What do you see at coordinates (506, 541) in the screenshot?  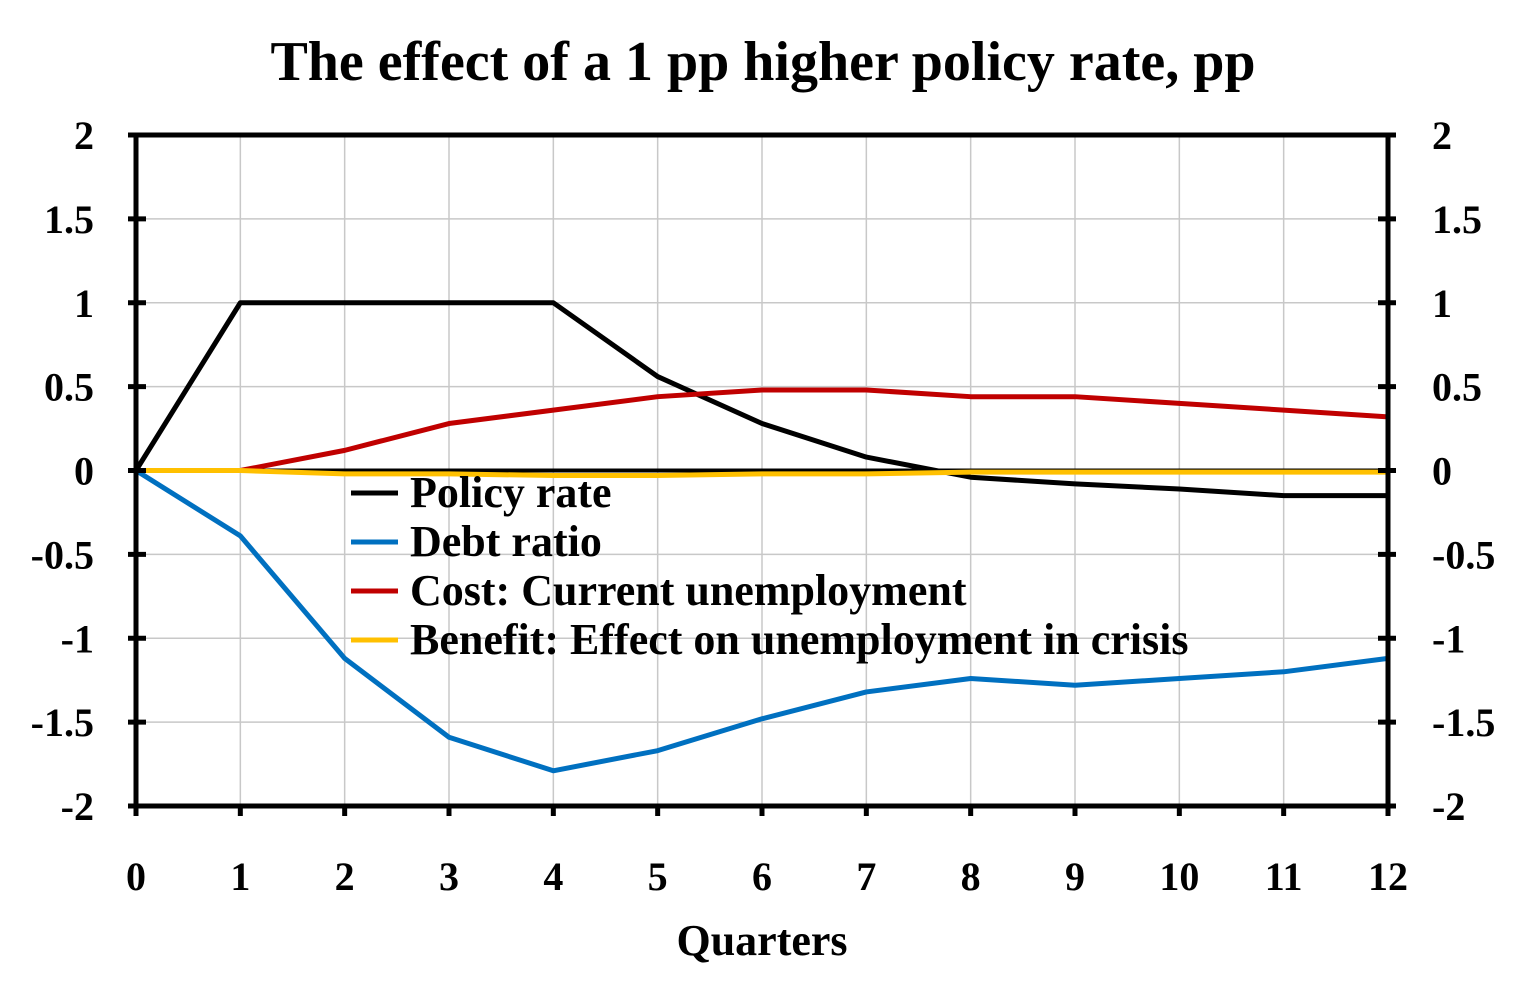 I see `legend-label: Debt ratio` at bounding box center [506, 541].